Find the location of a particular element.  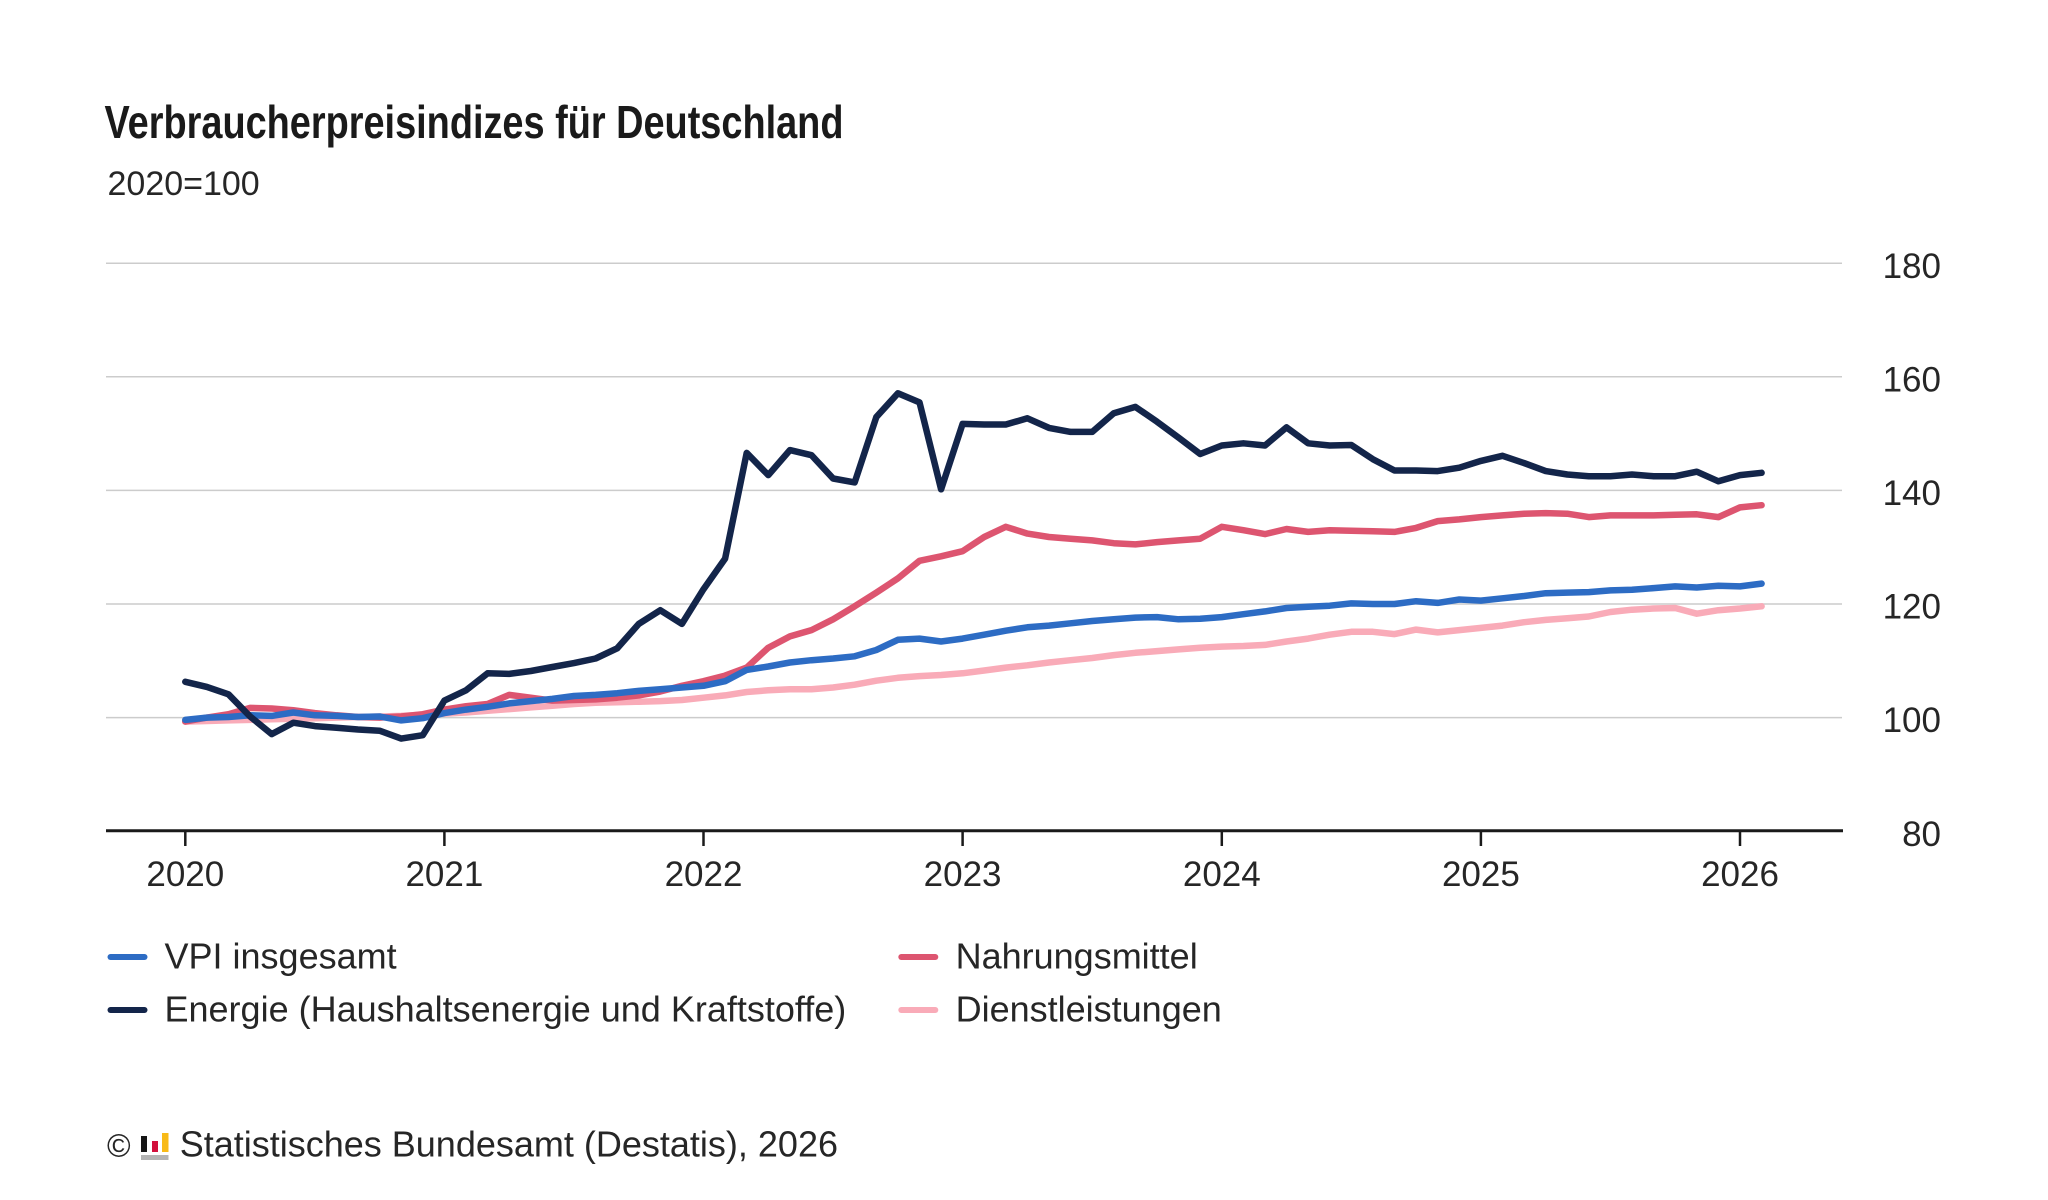

svg-text: 120 is located at coordinates (1912, 607).